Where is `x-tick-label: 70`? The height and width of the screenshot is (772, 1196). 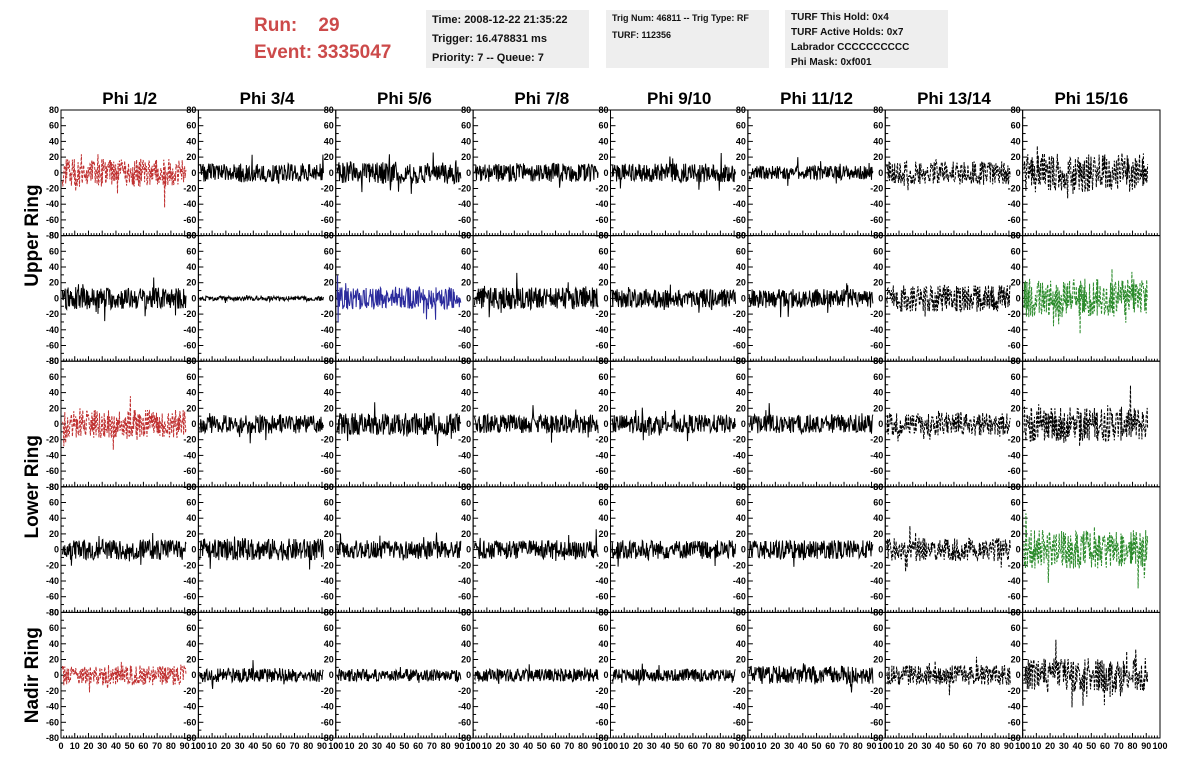 x-tick-label: 70 is located at coordinates (295, 746).